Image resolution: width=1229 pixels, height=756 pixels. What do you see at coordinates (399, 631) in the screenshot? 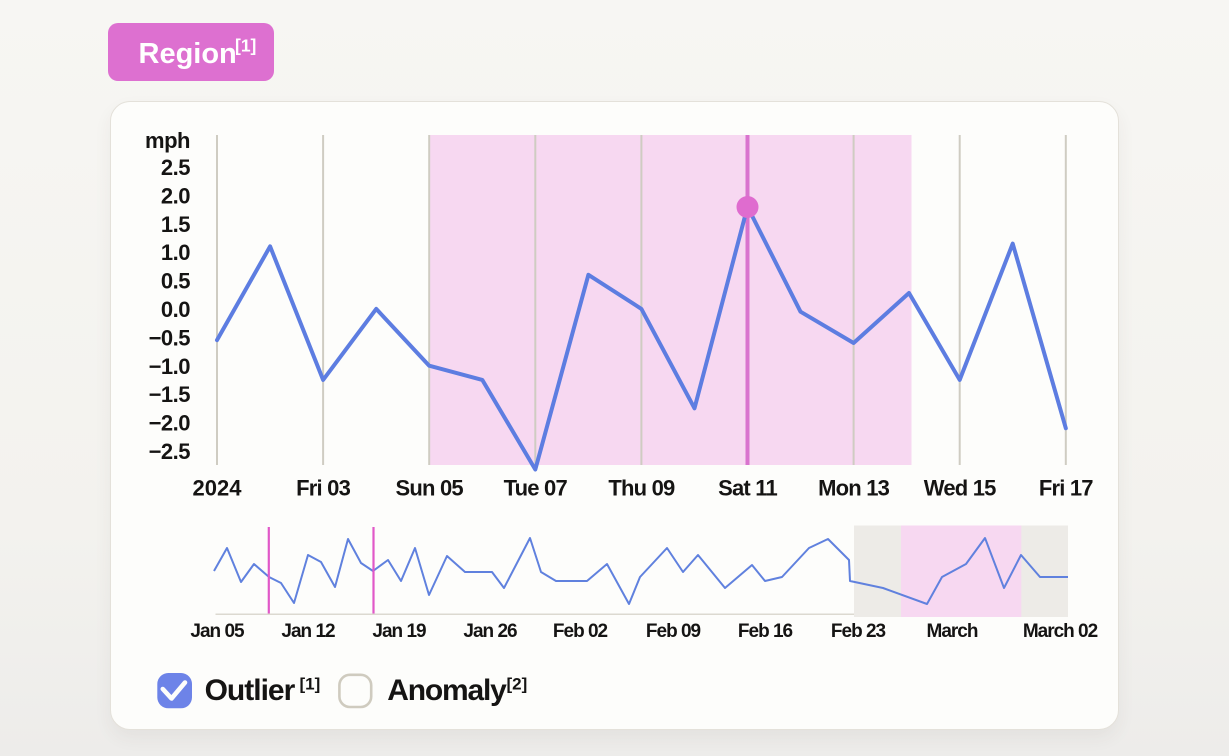
I see `svg-text: Jan 19` at bounding box center [399, 631].